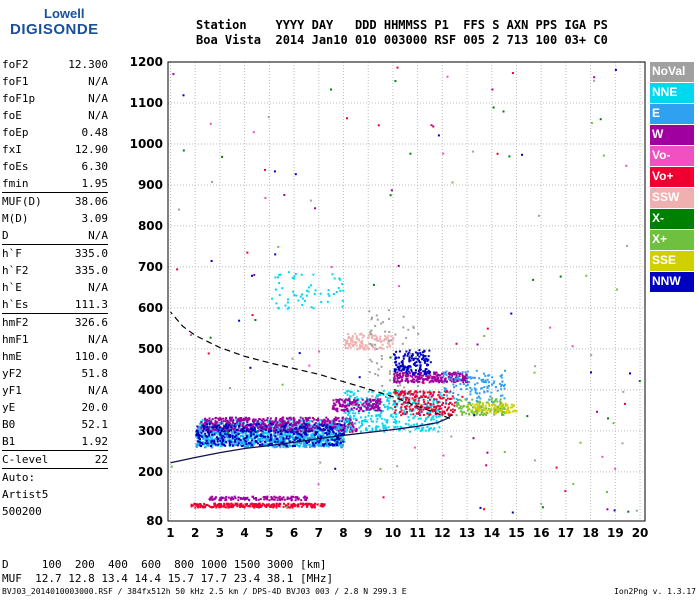 This screenshot has width=700, height=600. Describe the element at coordinates (672, 177) in the screenshot. I see `polarization-legend: NoVal NNE E W Vo- Vo+ SSW X- X+ SSE NNW` at that location.